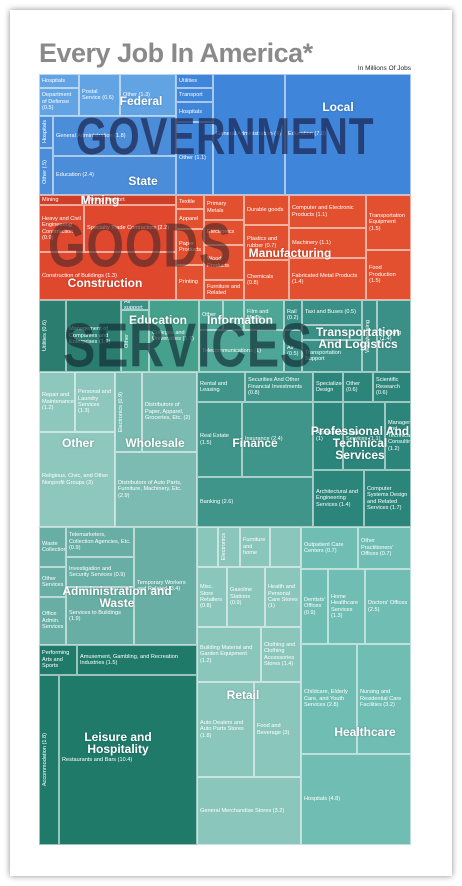 This screenshot has width=462, height=886. I want to click on cell: Durable goods, so click(266, 210).